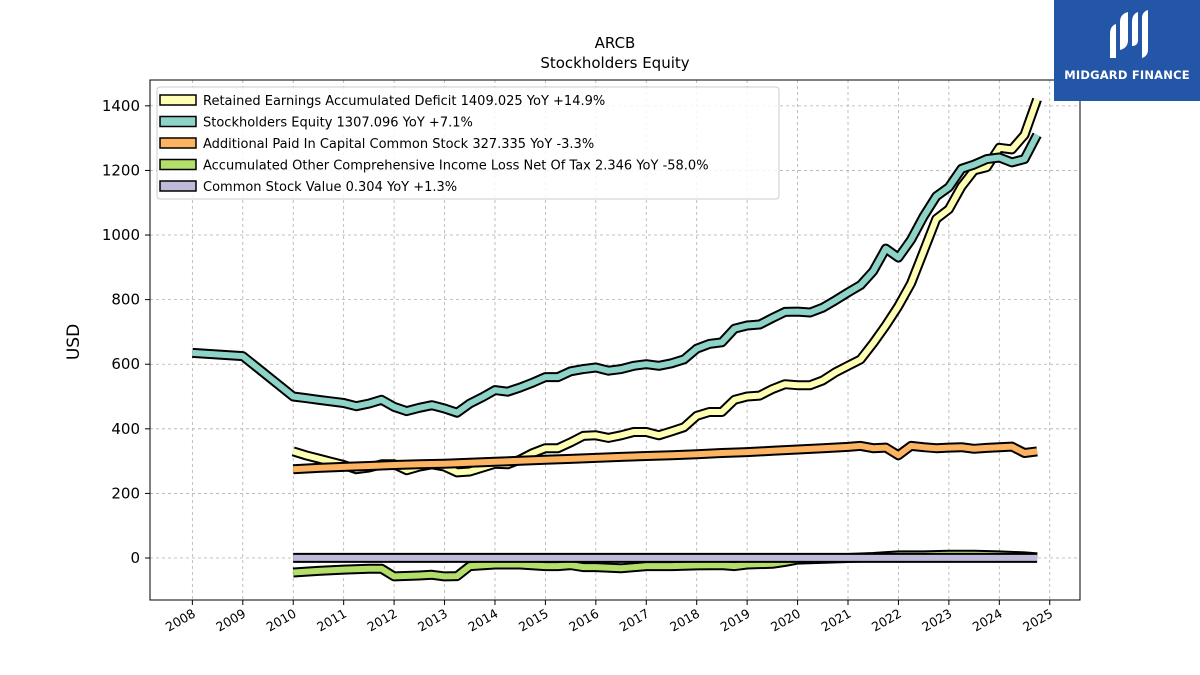 The image size is (1200, 675). Describe the element at coordinates (126, 332) in the screenshot. I see `y-axis: 0 200 400 600 800 1000 1200 1400` at that location.